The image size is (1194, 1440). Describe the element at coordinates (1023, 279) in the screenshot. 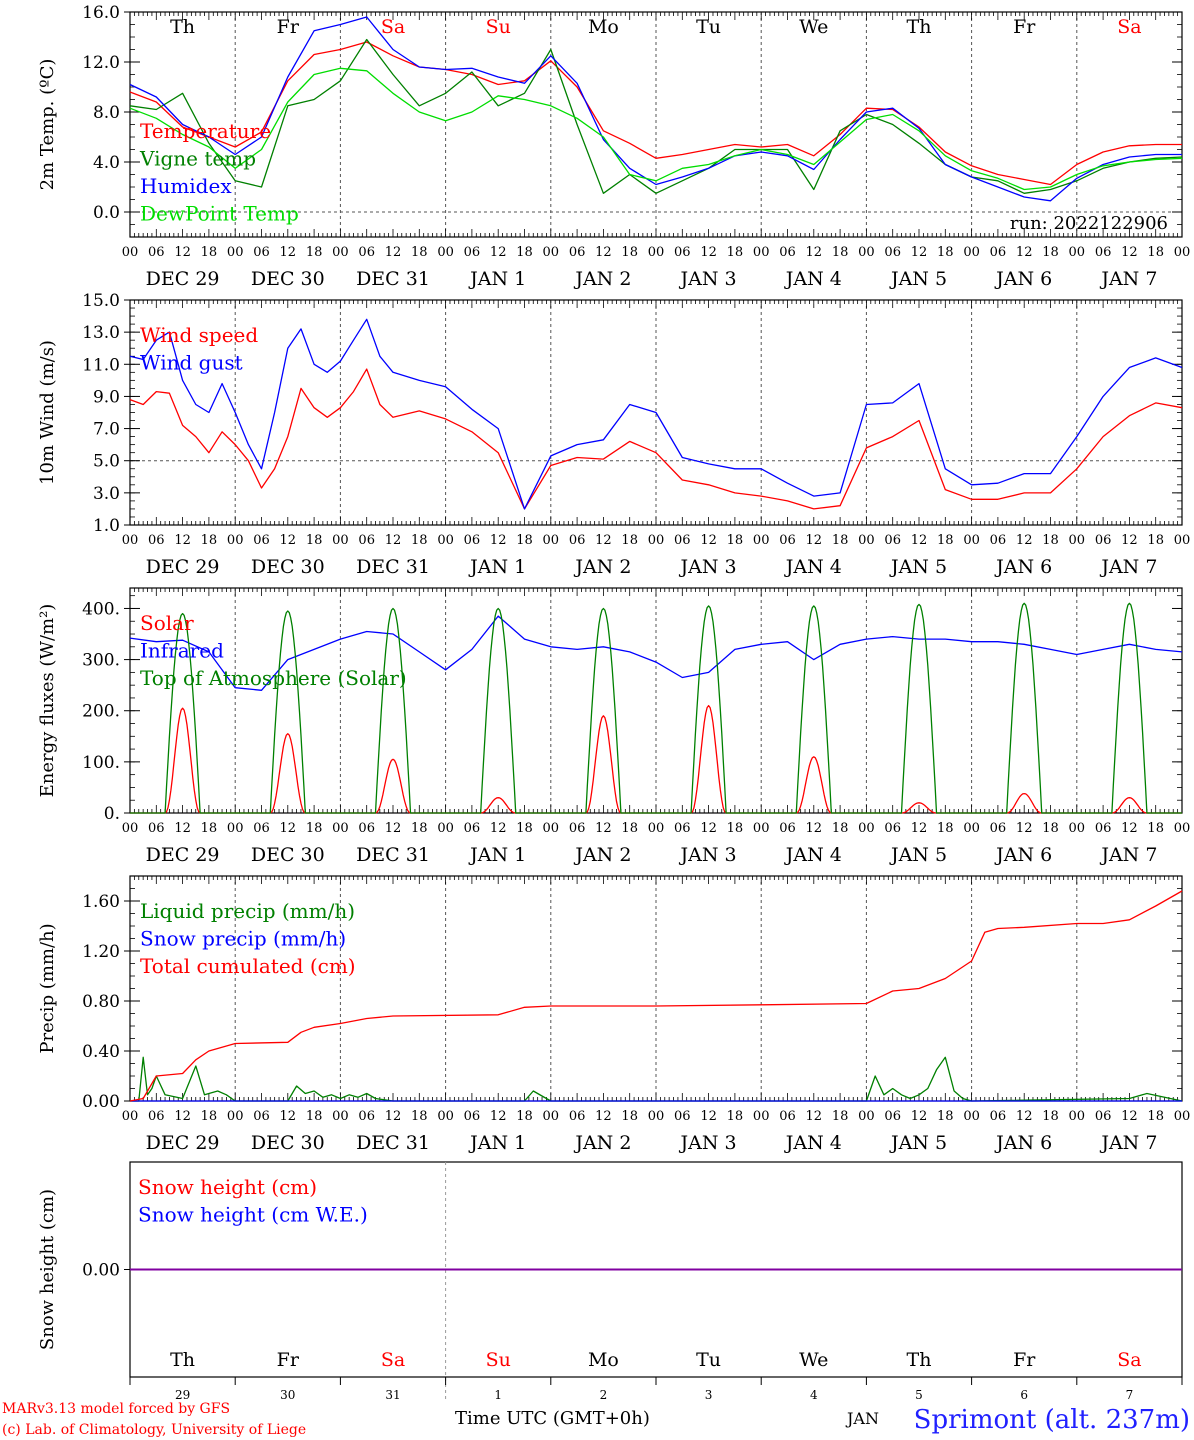

I see `date-label: JAN 6` at that location.